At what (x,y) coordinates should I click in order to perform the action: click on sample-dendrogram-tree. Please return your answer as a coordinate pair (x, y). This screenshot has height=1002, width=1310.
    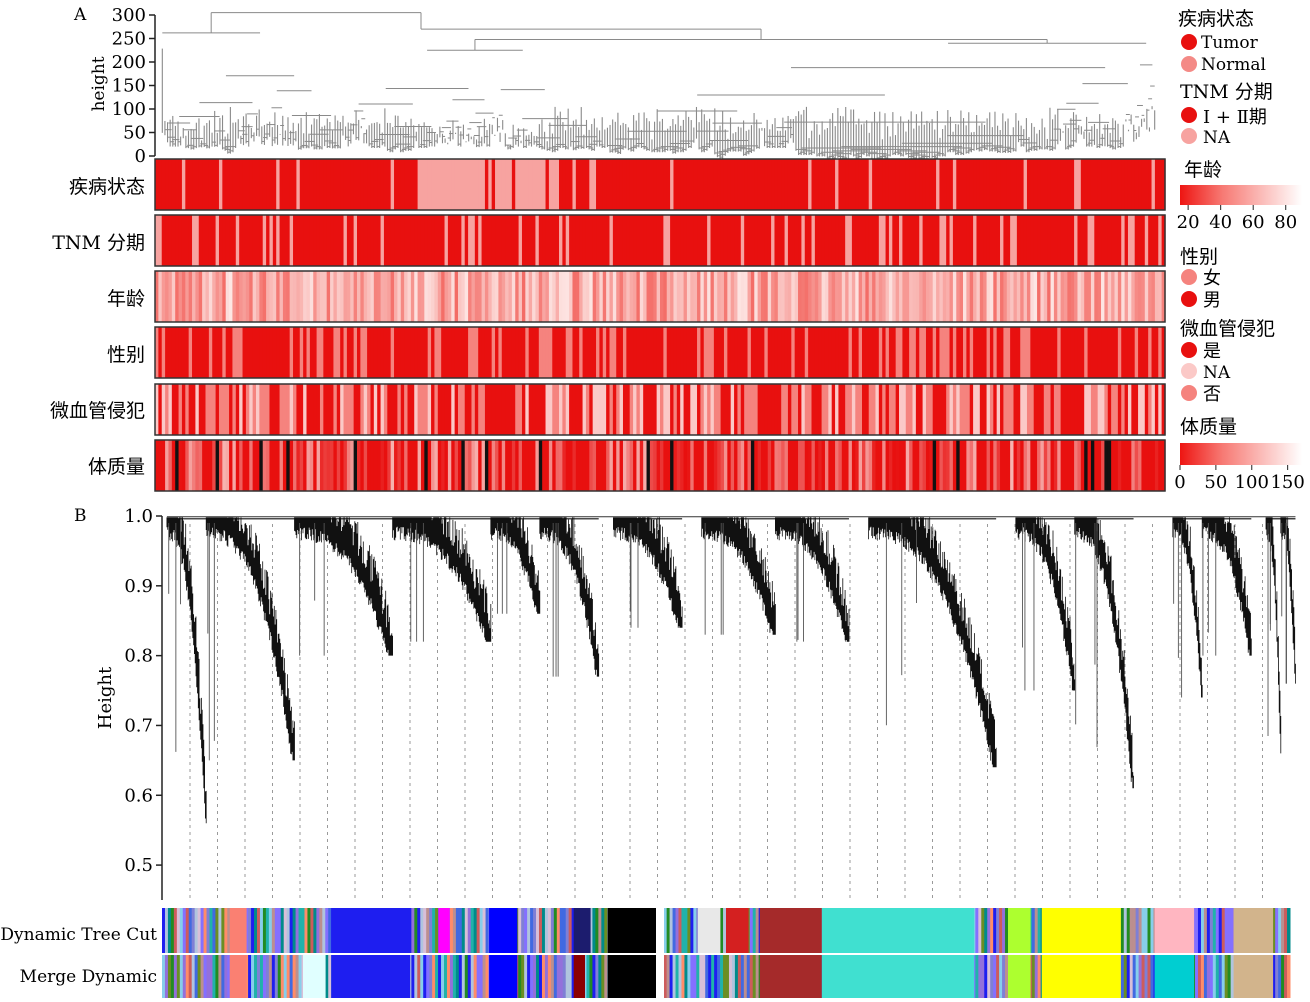
    Looking at the image, I should click on (658, 88).